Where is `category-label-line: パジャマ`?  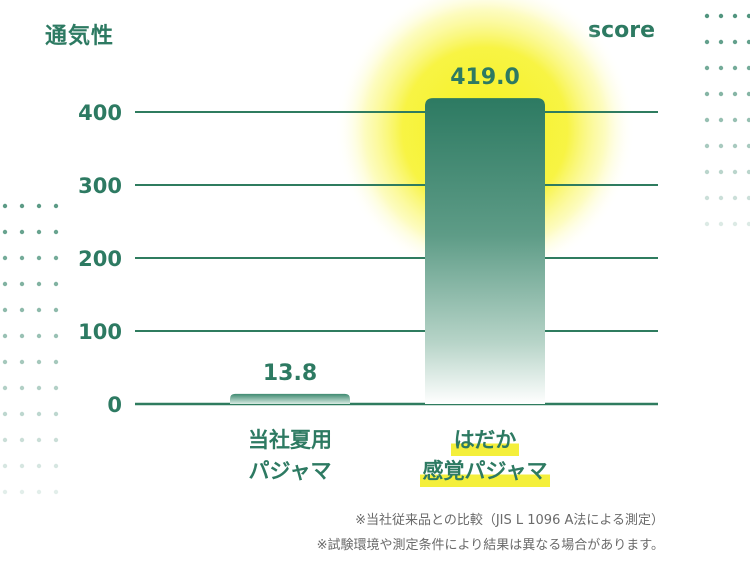
category-label-line: パジャマ is located at coordinates (290, 471).